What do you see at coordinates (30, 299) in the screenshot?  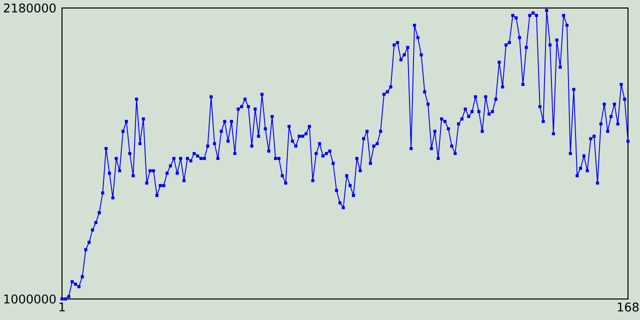 I see `y-tick-label: 1000000` at bounding box center [30, 299].